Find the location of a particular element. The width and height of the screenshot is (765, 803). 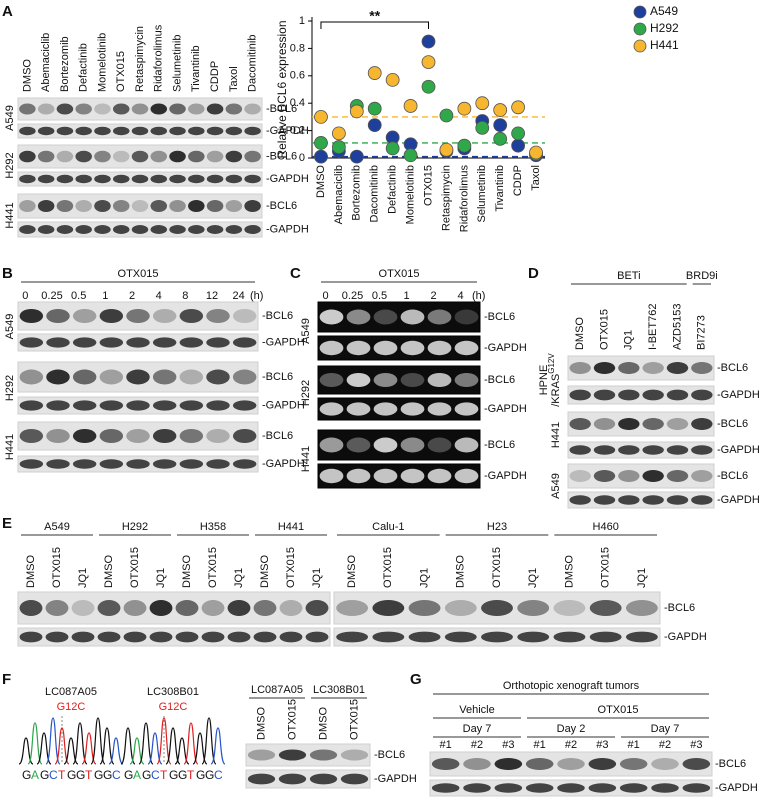

group-label: Calu-1 is located at coordinates (388, 527).